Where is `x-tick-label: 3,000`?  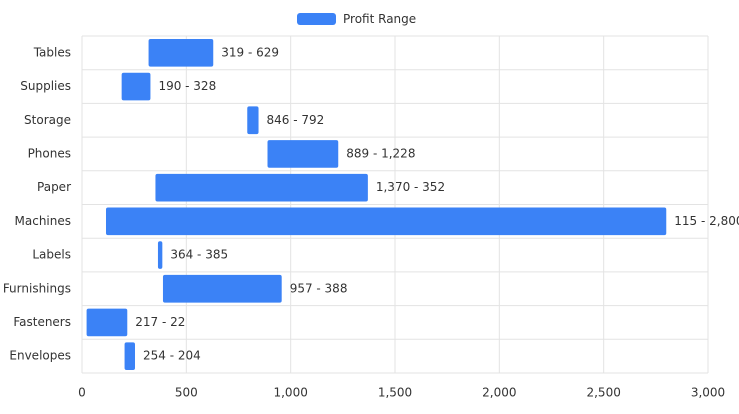 x-tick-label: 3,000 is located at coordinates (708, 393).